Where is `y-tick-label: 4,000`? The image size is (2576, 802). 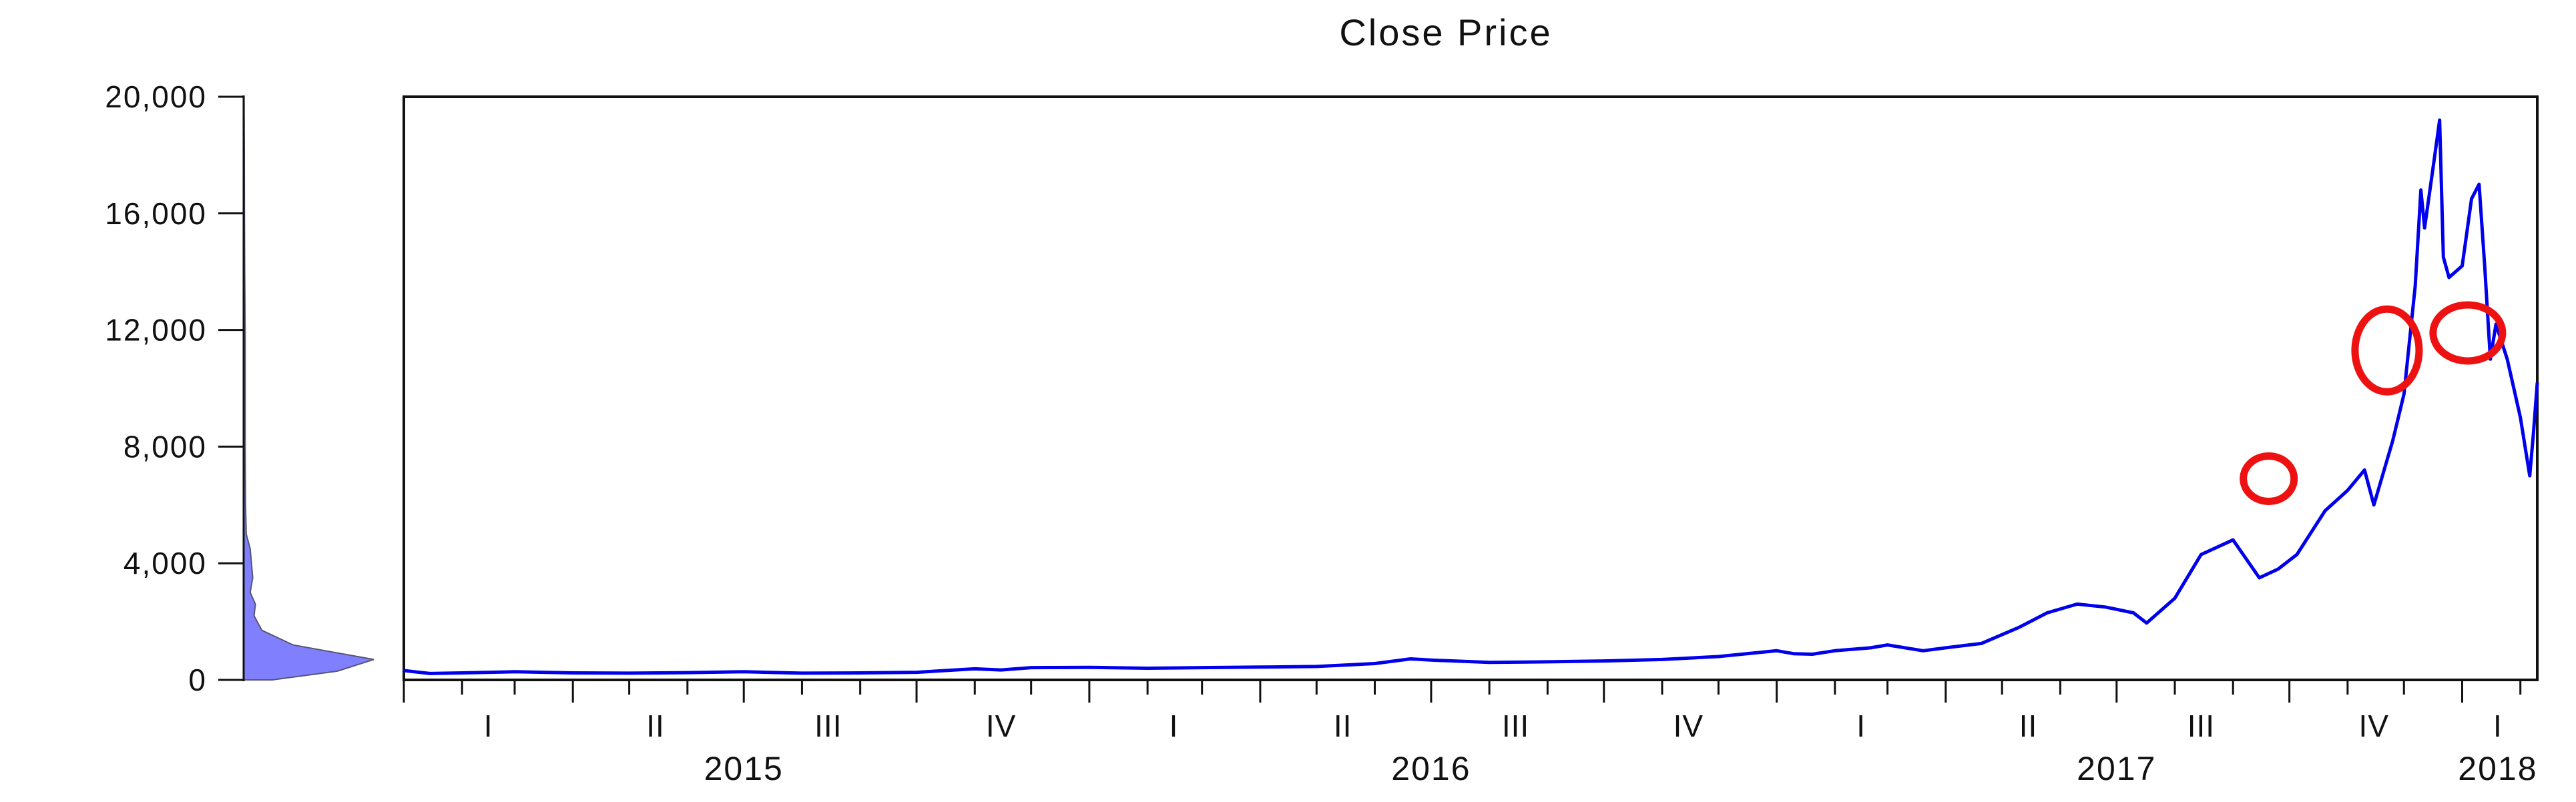 y-tick-label: 4,000 is located at coordinates (165, 563).